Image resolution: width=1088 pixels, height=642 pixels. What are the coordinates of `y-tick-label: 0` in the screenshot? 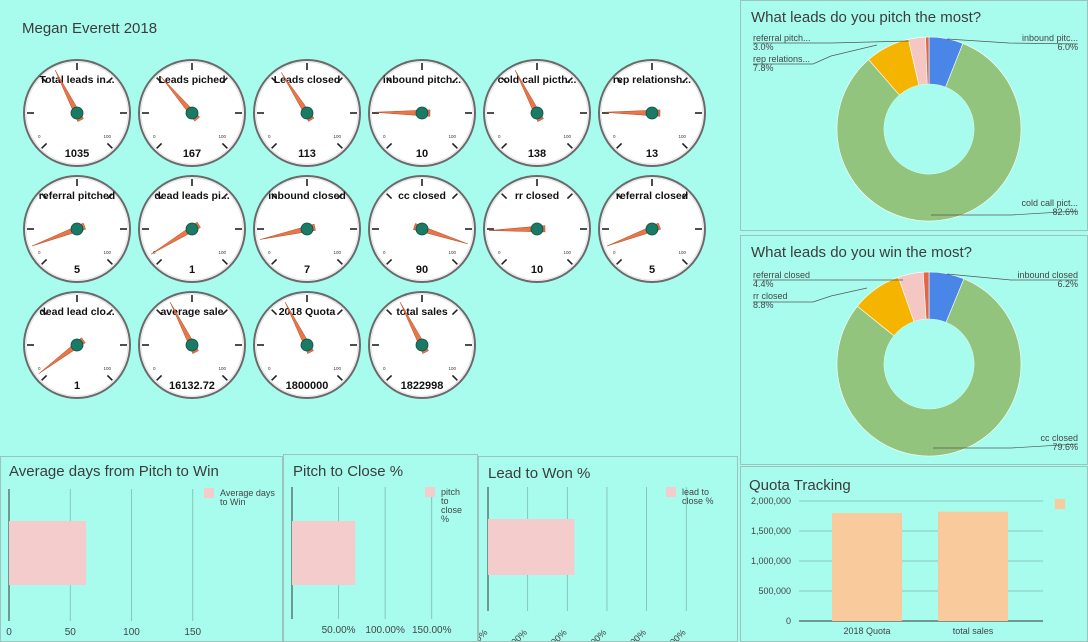 It's located at (788, 621).